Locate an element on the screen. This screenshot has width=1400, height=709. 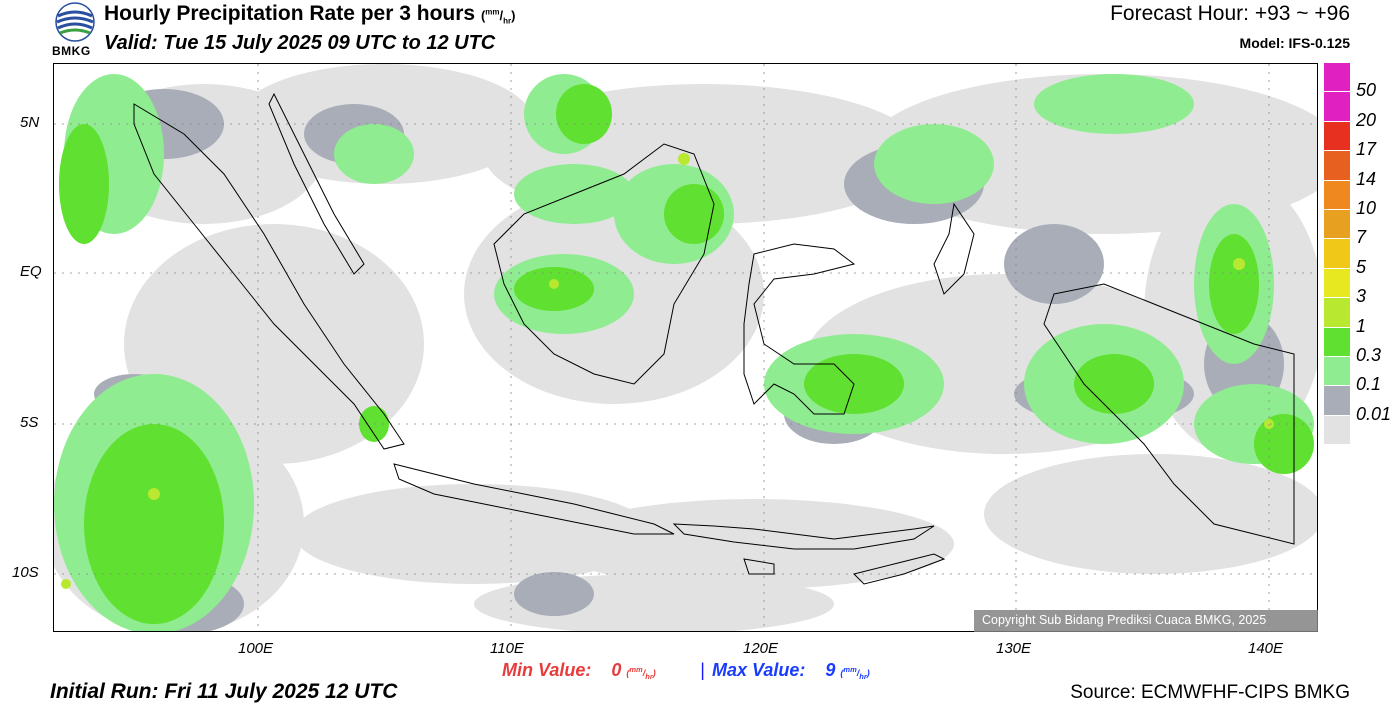
lon-label-100e: 100E is located at coordinates (256, 648).